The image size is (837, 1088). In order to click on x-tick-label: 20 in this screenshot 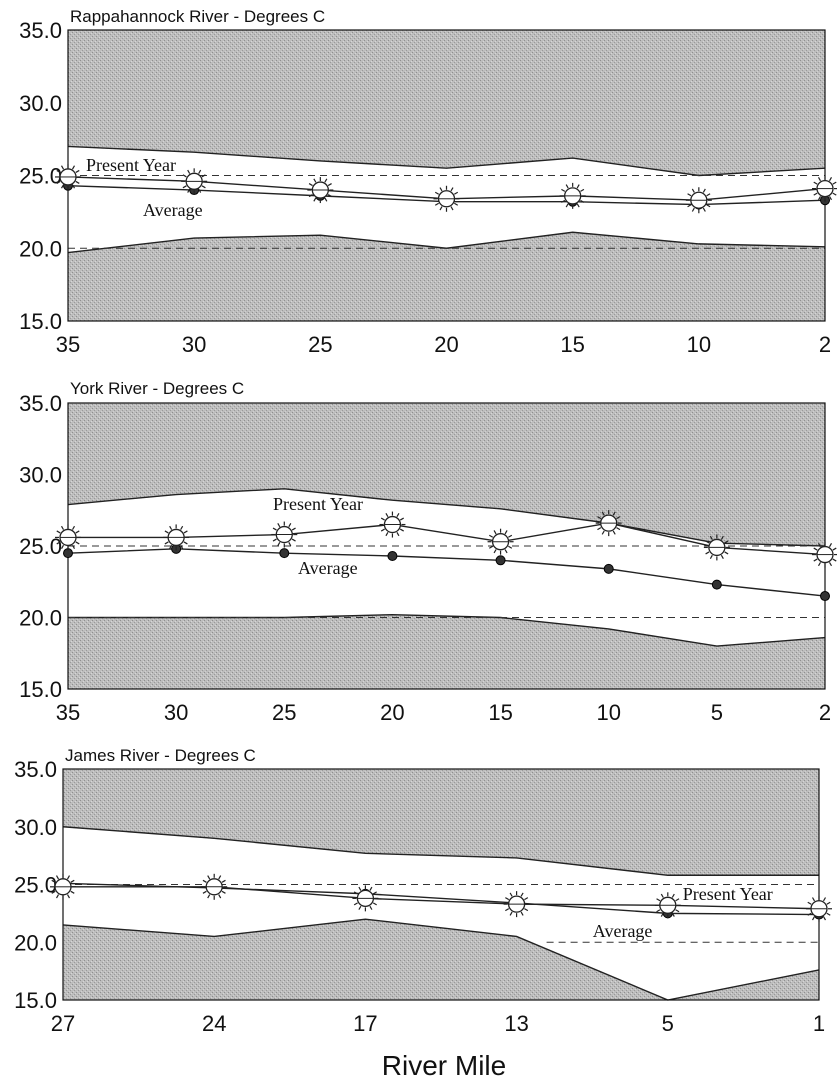, I will do `click(446, 344)`.